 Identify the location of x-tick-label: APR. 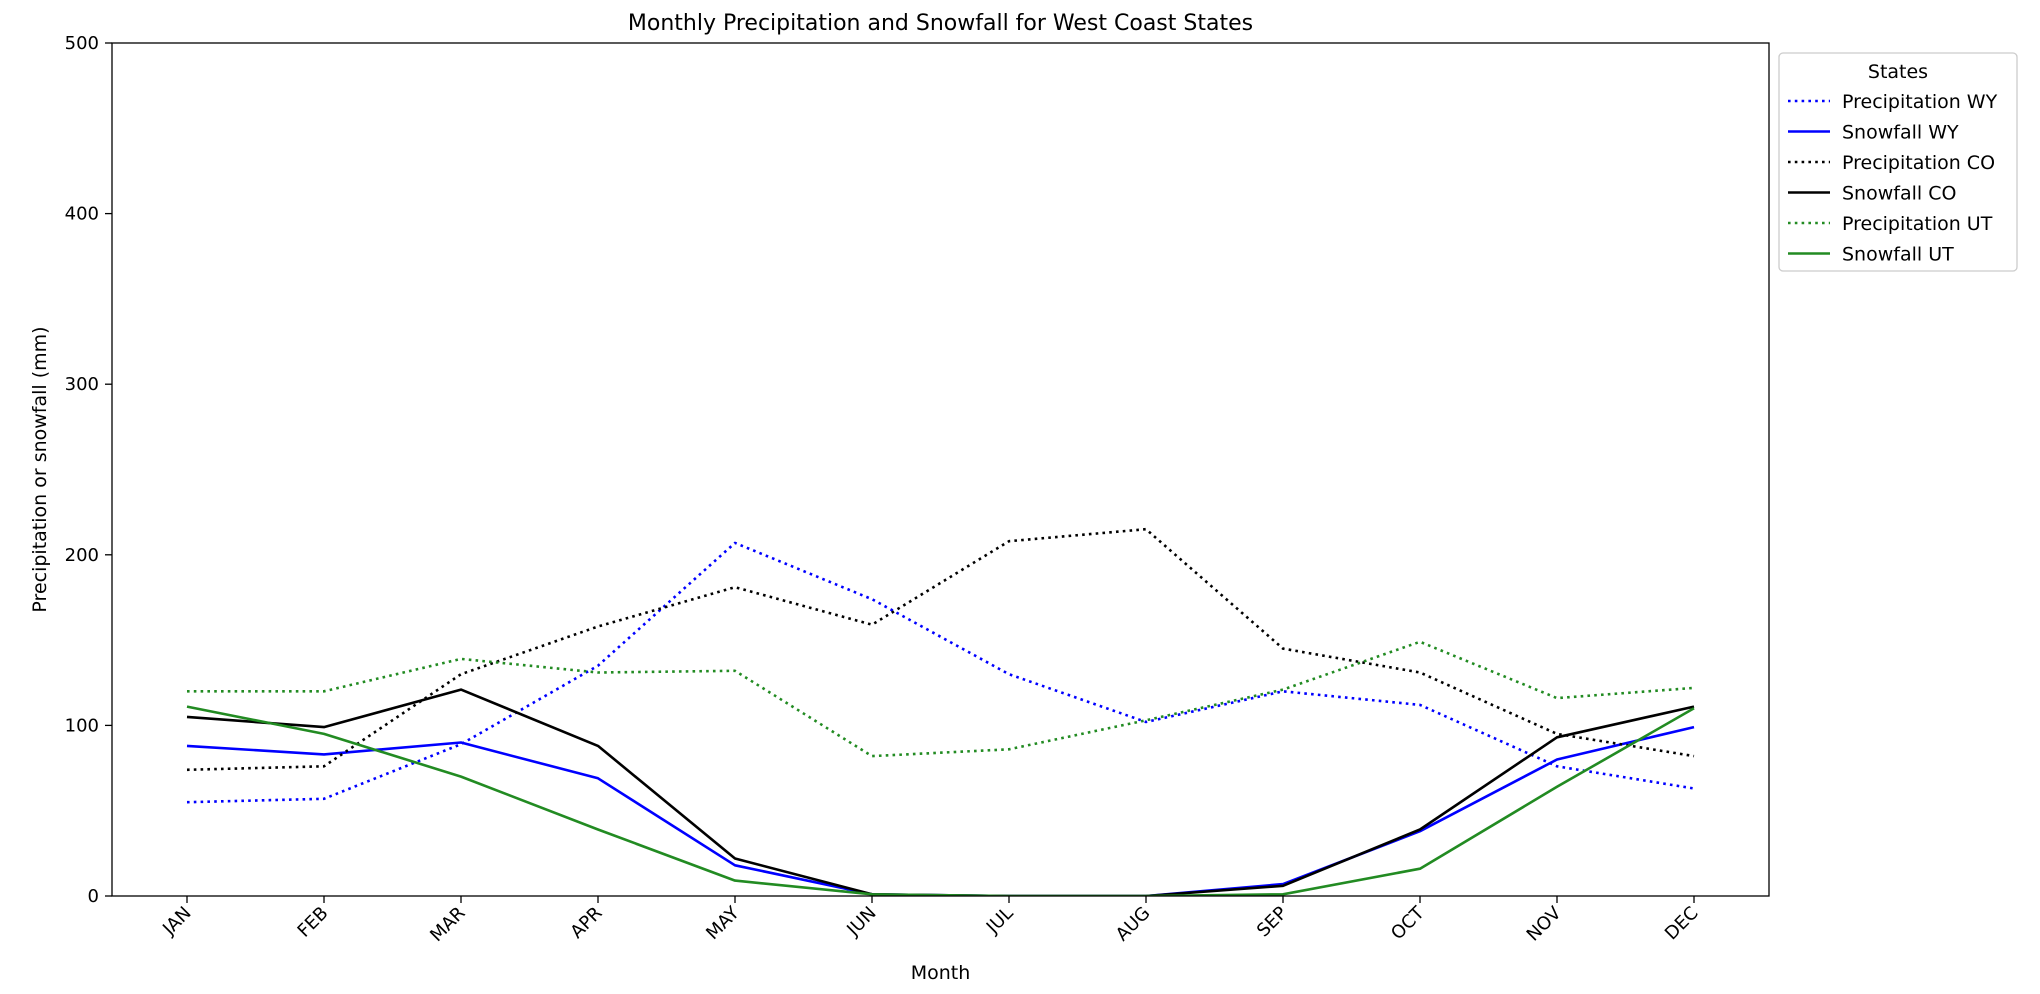
(586, 923).